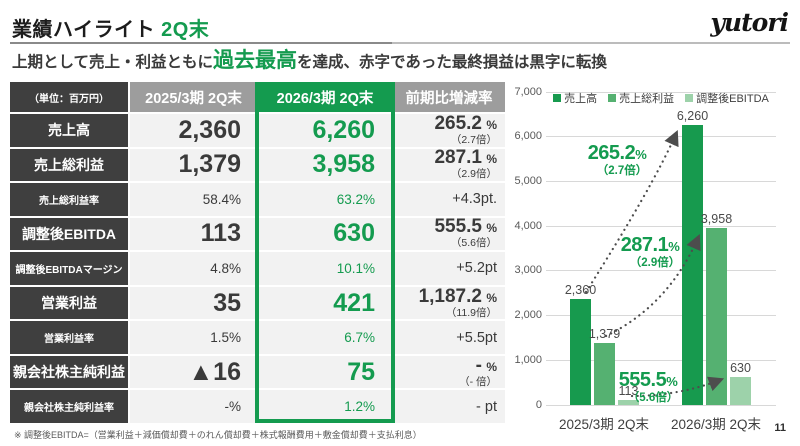 The height and width of the screenshot is (446, 800). I want to click on change-sub: （11.9倍）, so click(471, 312).